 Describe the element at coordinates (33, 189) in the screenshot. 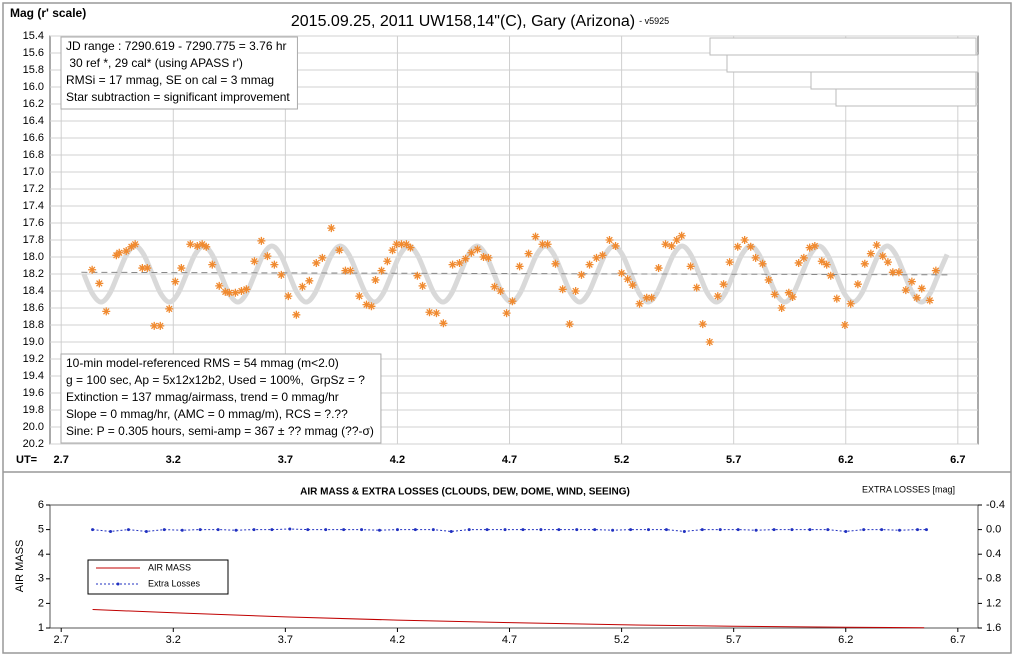

I see `y-tick-label: 17.2` at that location.